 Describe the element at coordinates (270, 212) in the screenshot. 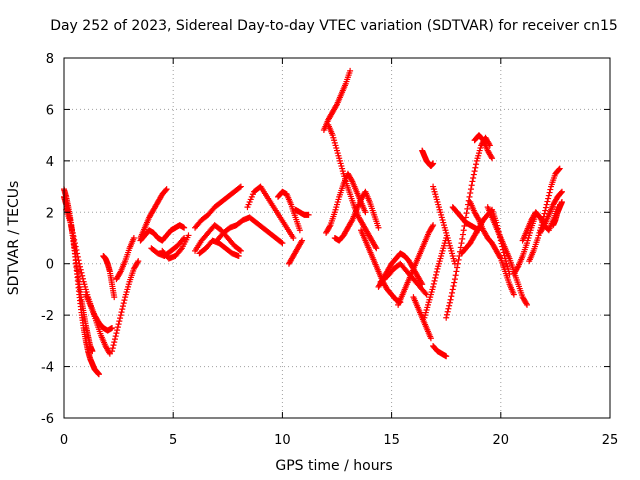

I see `series-arc-p` at that location.